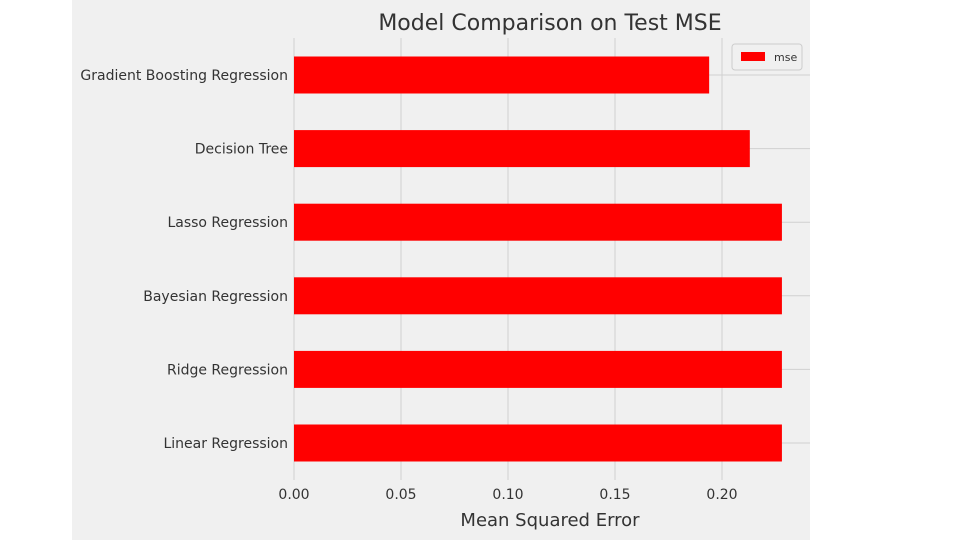  Describe the element at coordinates (225, 444) in the screenshot. I see `category-label: Linear Regression` at that location.